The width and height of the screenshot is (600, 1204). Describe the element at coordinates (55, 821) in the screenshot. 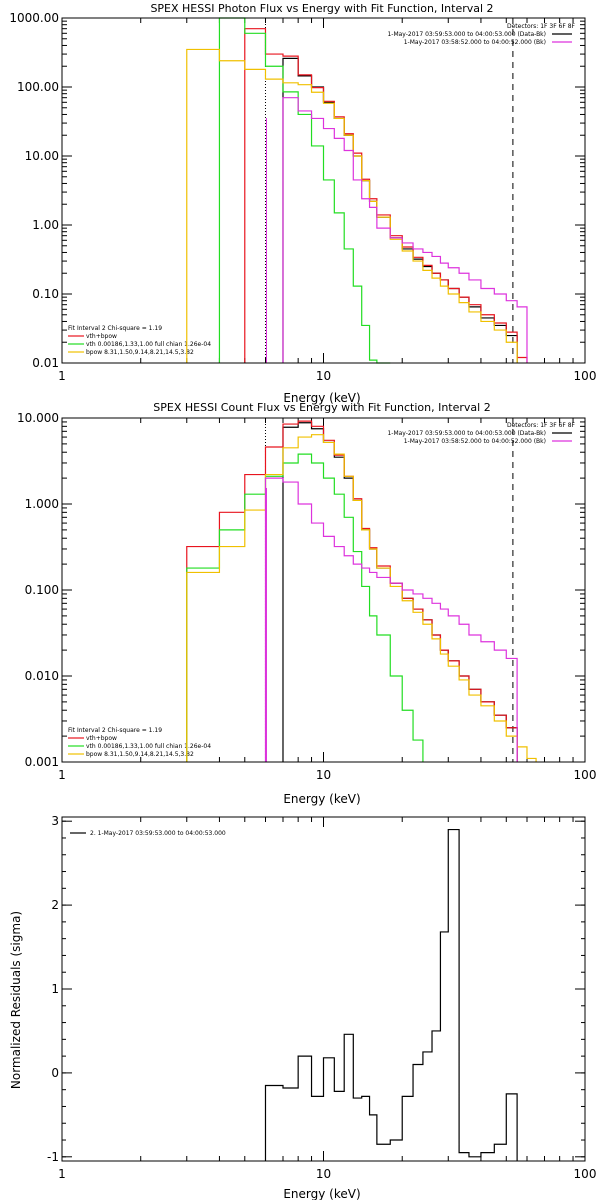

I see `y-tick-label: 3` at that location.